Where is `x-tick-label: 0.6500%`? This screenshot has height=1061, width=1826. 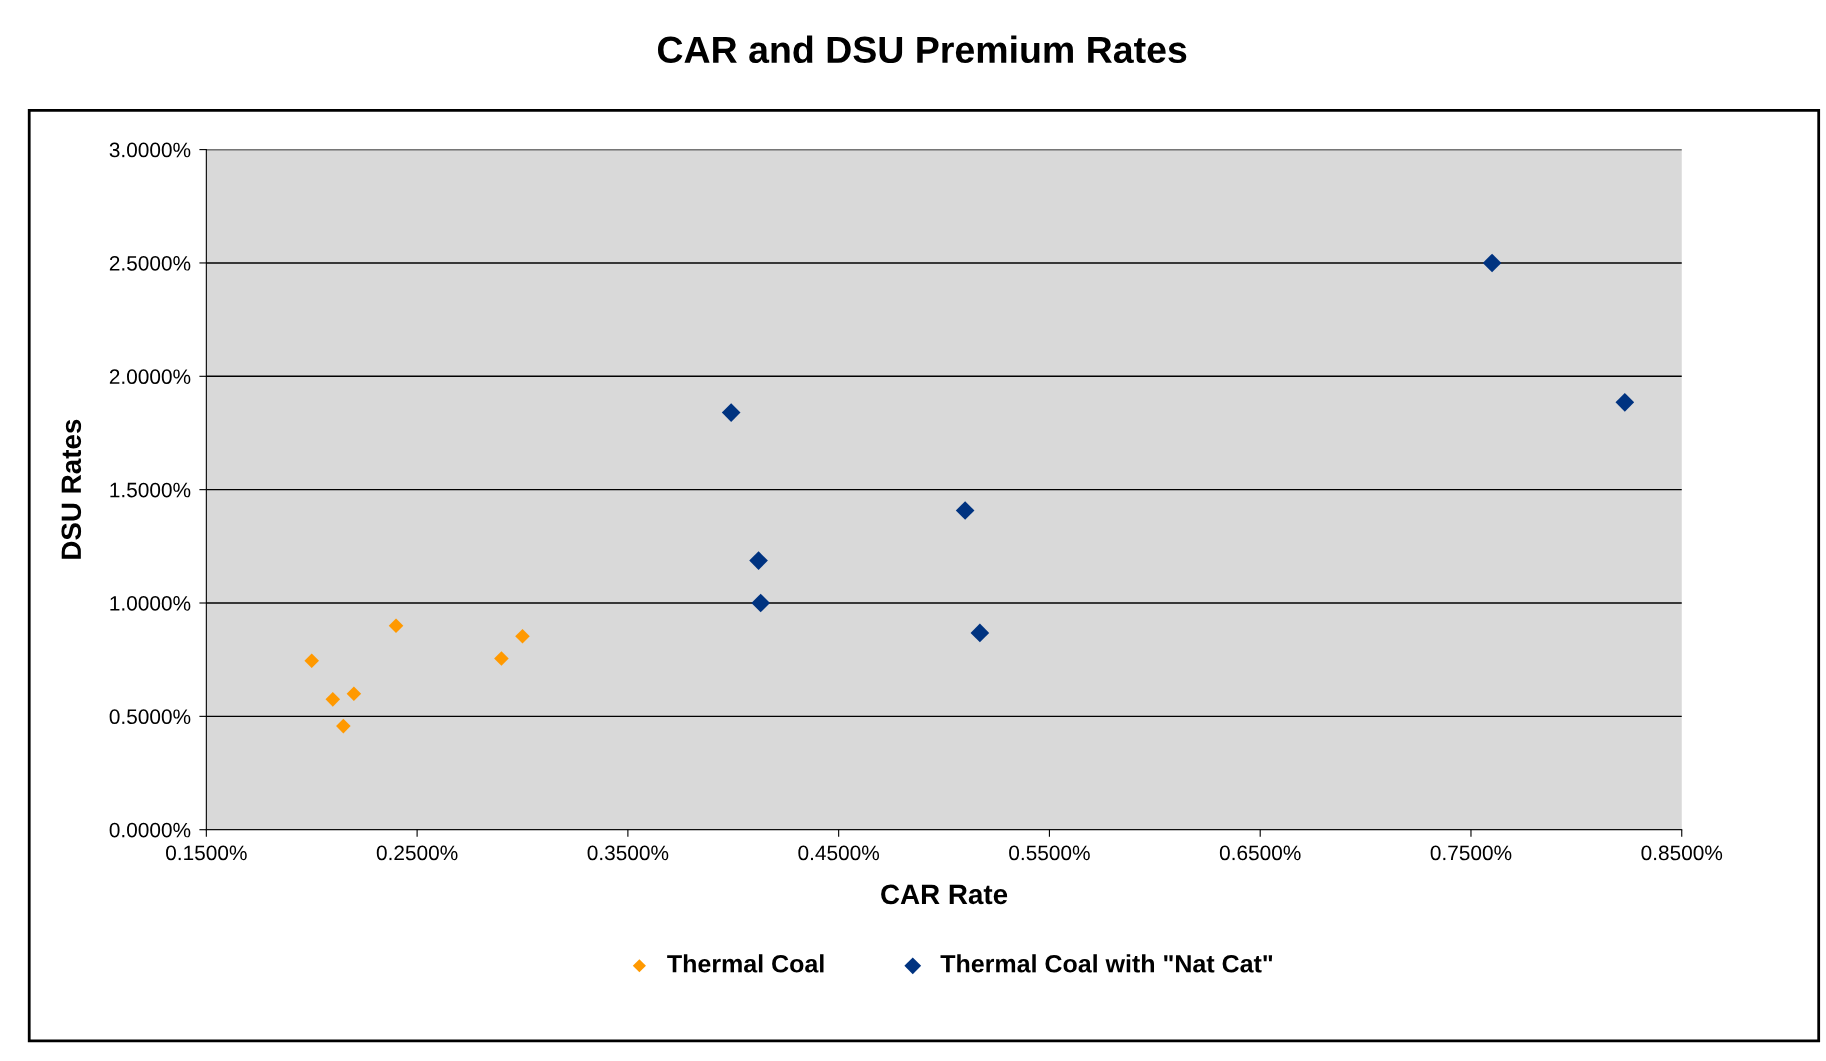
x-tick-label: 0.6500% is located at coordinates (1260, 853).